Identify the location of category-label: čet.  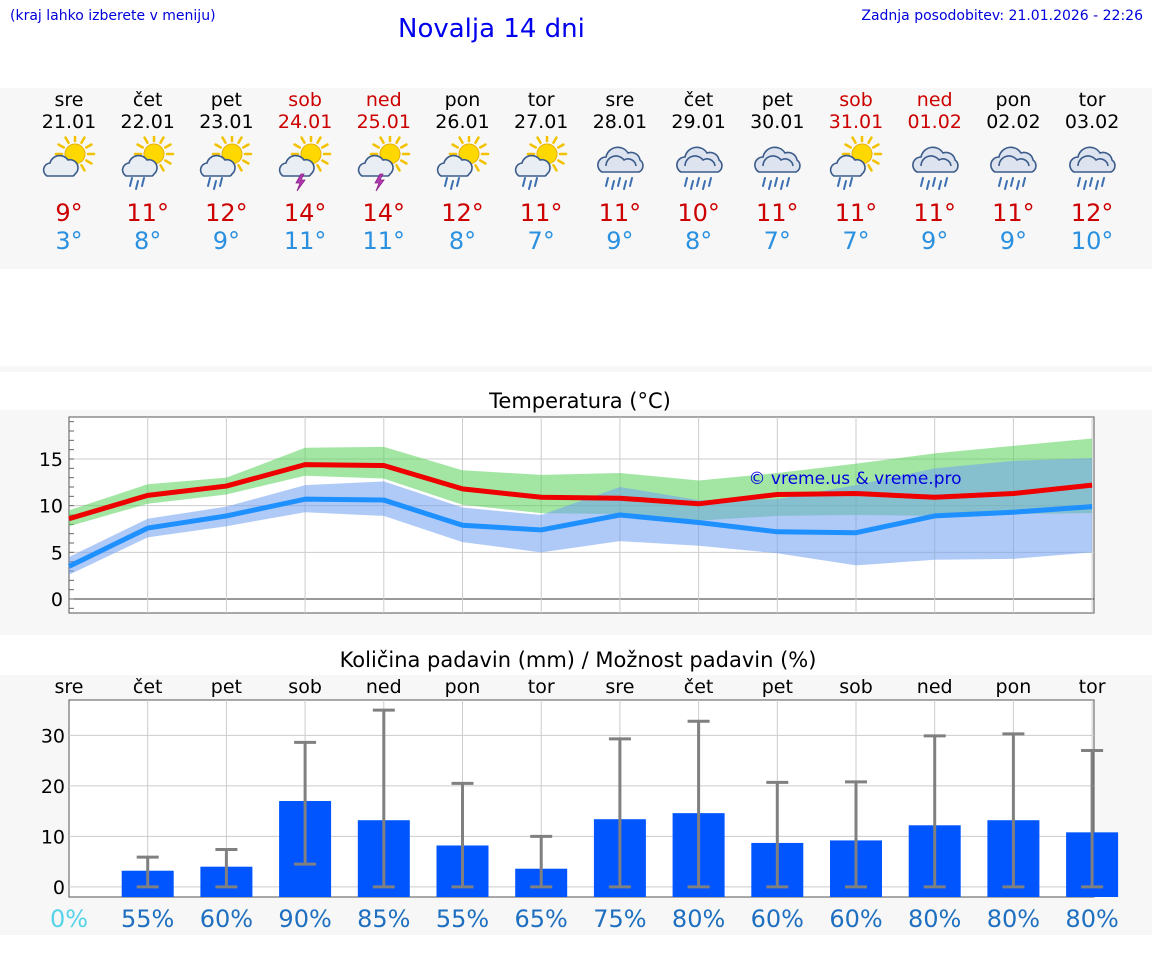
(699, 687).